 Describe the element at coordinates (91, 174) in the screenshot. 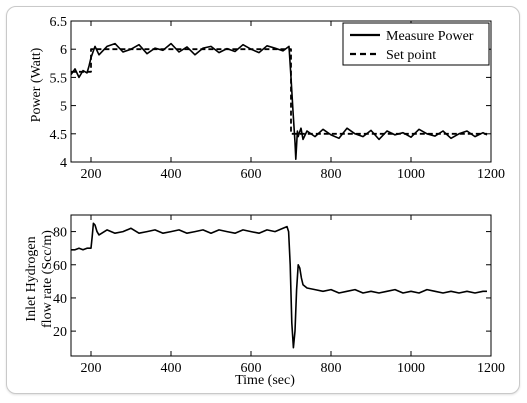

I see `power-x-tick-label: 200` at that location.